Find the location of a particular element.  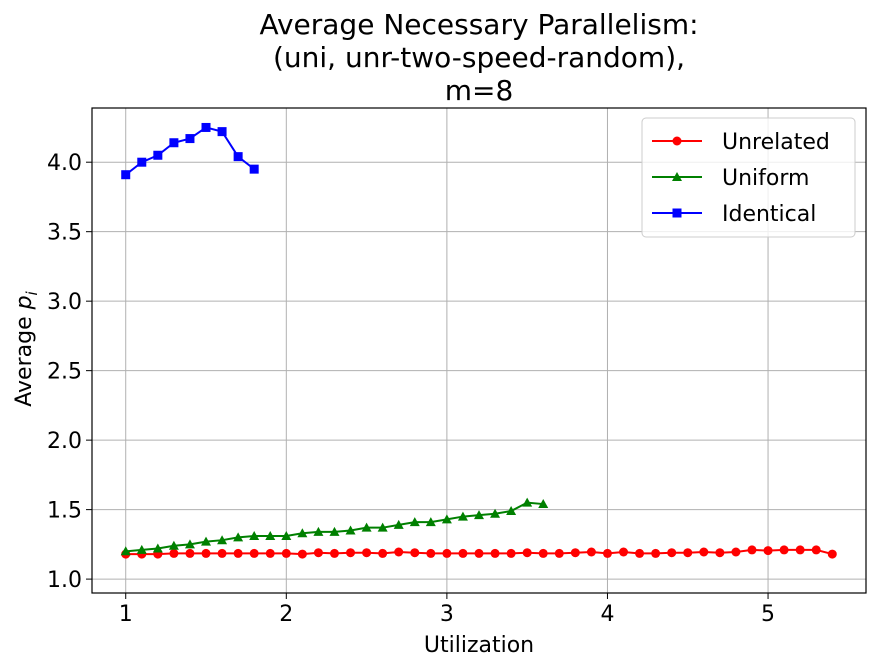

y-tick-label: 1.5 is located at coordinates (64, 511).